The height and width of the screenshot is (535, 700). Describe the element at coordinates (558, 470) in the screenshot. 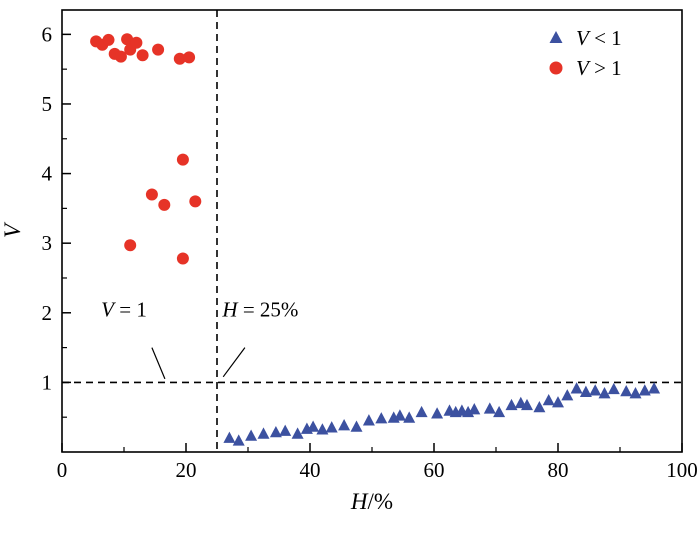

I see `x-tick-label: 80` at that location.